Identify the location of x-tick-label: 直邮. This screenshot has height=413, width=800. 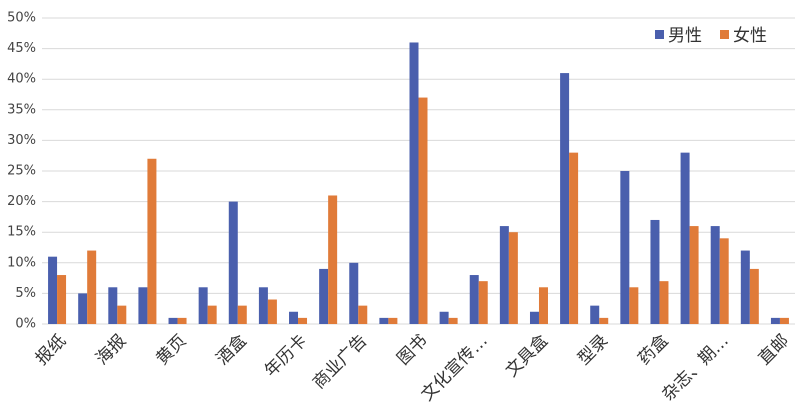
(774, 350).